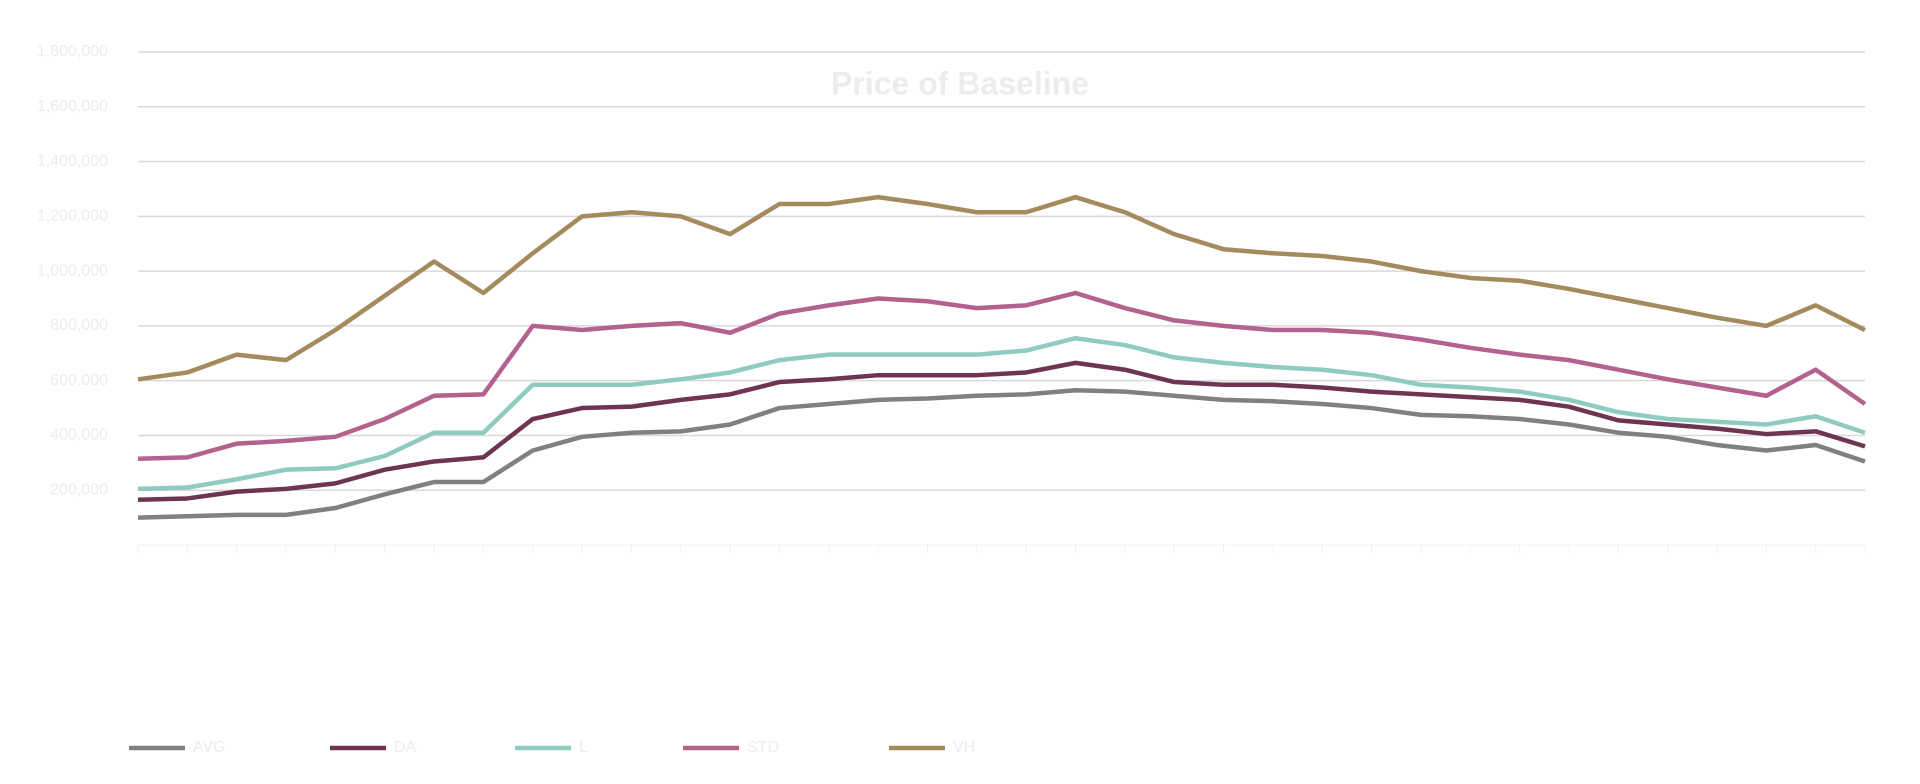 This screenshot has height=784, width=1920. Describe the element at coordinates (72, 51) in the screenshot. I see `y-tick-label: 1,800,000` at that location.